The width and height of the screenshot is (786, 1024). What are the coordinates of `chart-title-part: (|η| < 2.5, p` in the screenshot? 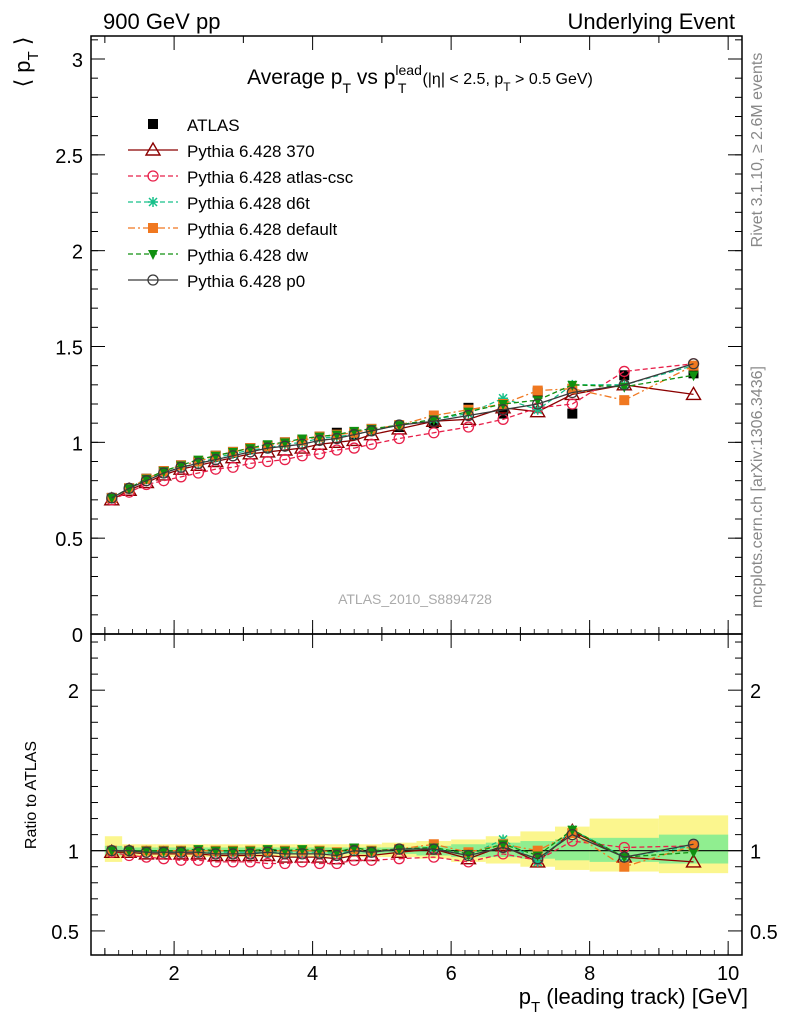 It's located at (462, 79).